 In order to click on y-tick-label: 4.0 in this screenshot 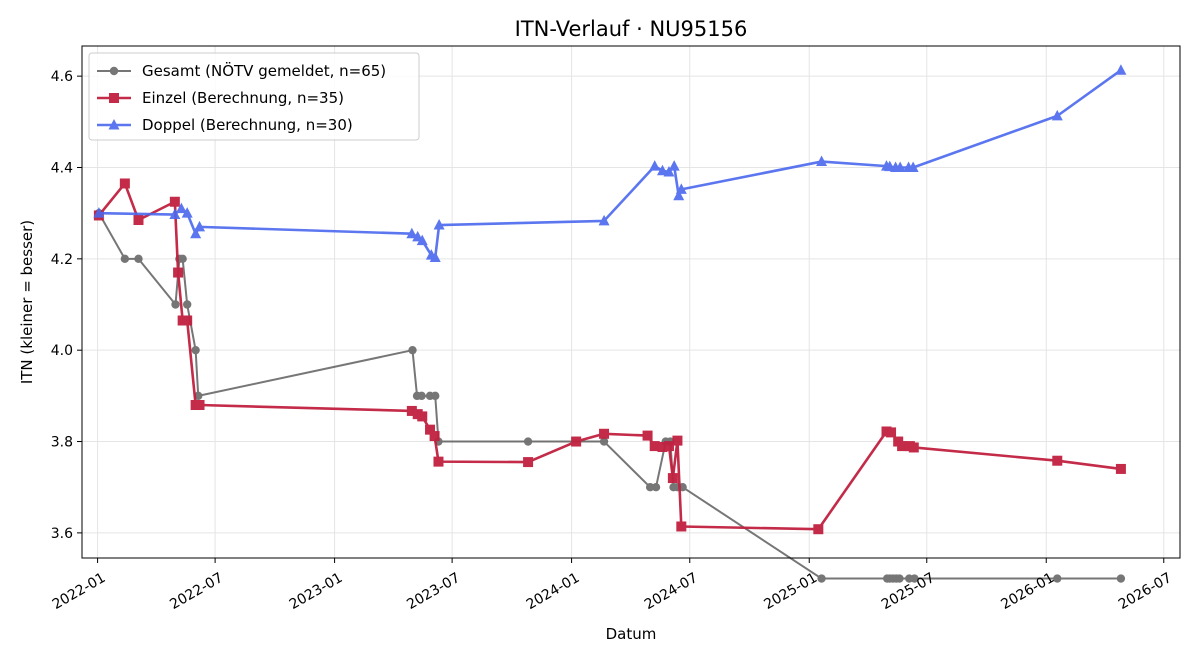, I will do `click(62, 351)`.